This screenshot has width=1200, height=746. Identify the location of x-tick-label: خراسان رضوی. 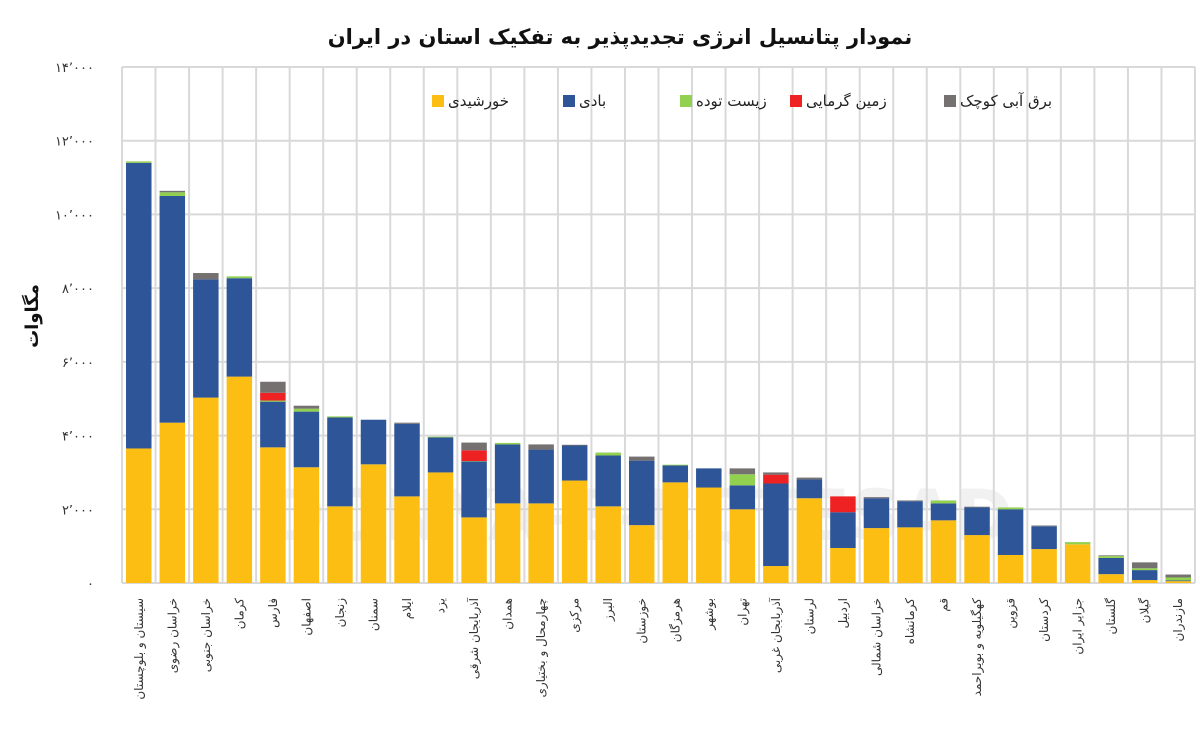
(172, 635).